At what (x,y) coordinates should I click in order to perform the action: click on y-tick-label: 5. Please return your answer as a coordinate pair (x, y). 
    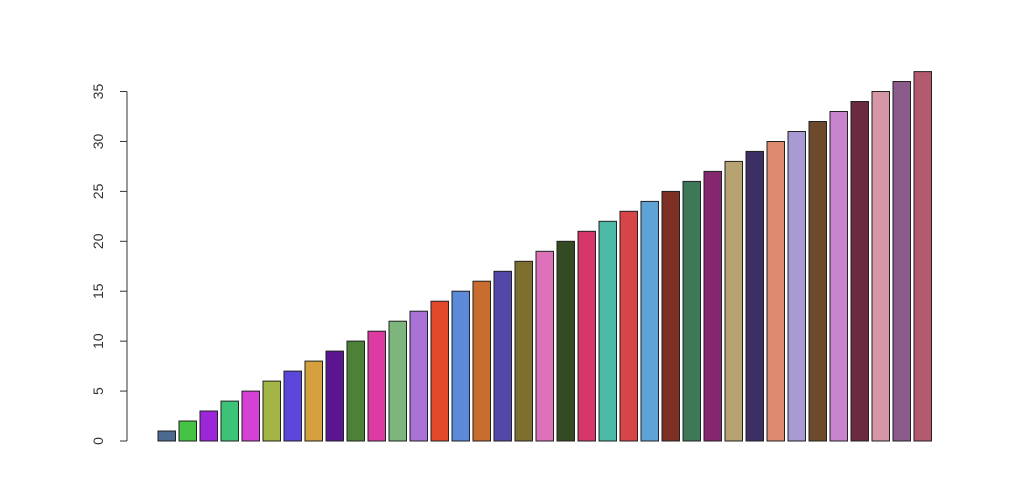
    Looking at the image, I should click on (98, 391).